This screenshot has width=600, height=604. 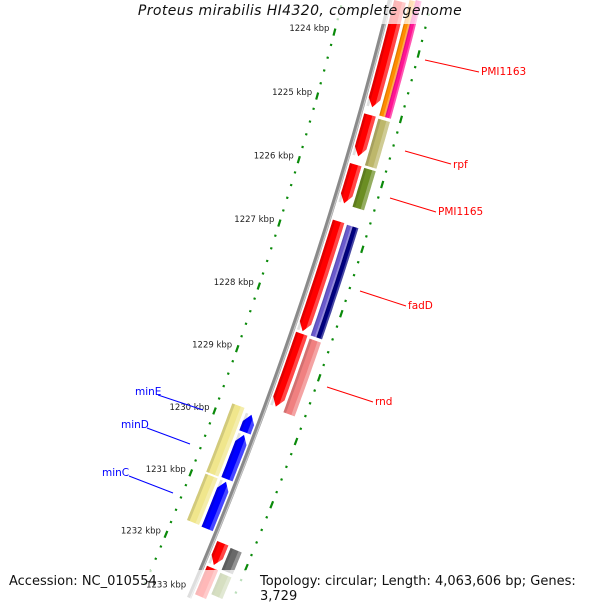 What do you see at coordinates (420, 306) in the screenshot?
I see `gene-label-fadd: fadD` at bounding box center [420, 306].